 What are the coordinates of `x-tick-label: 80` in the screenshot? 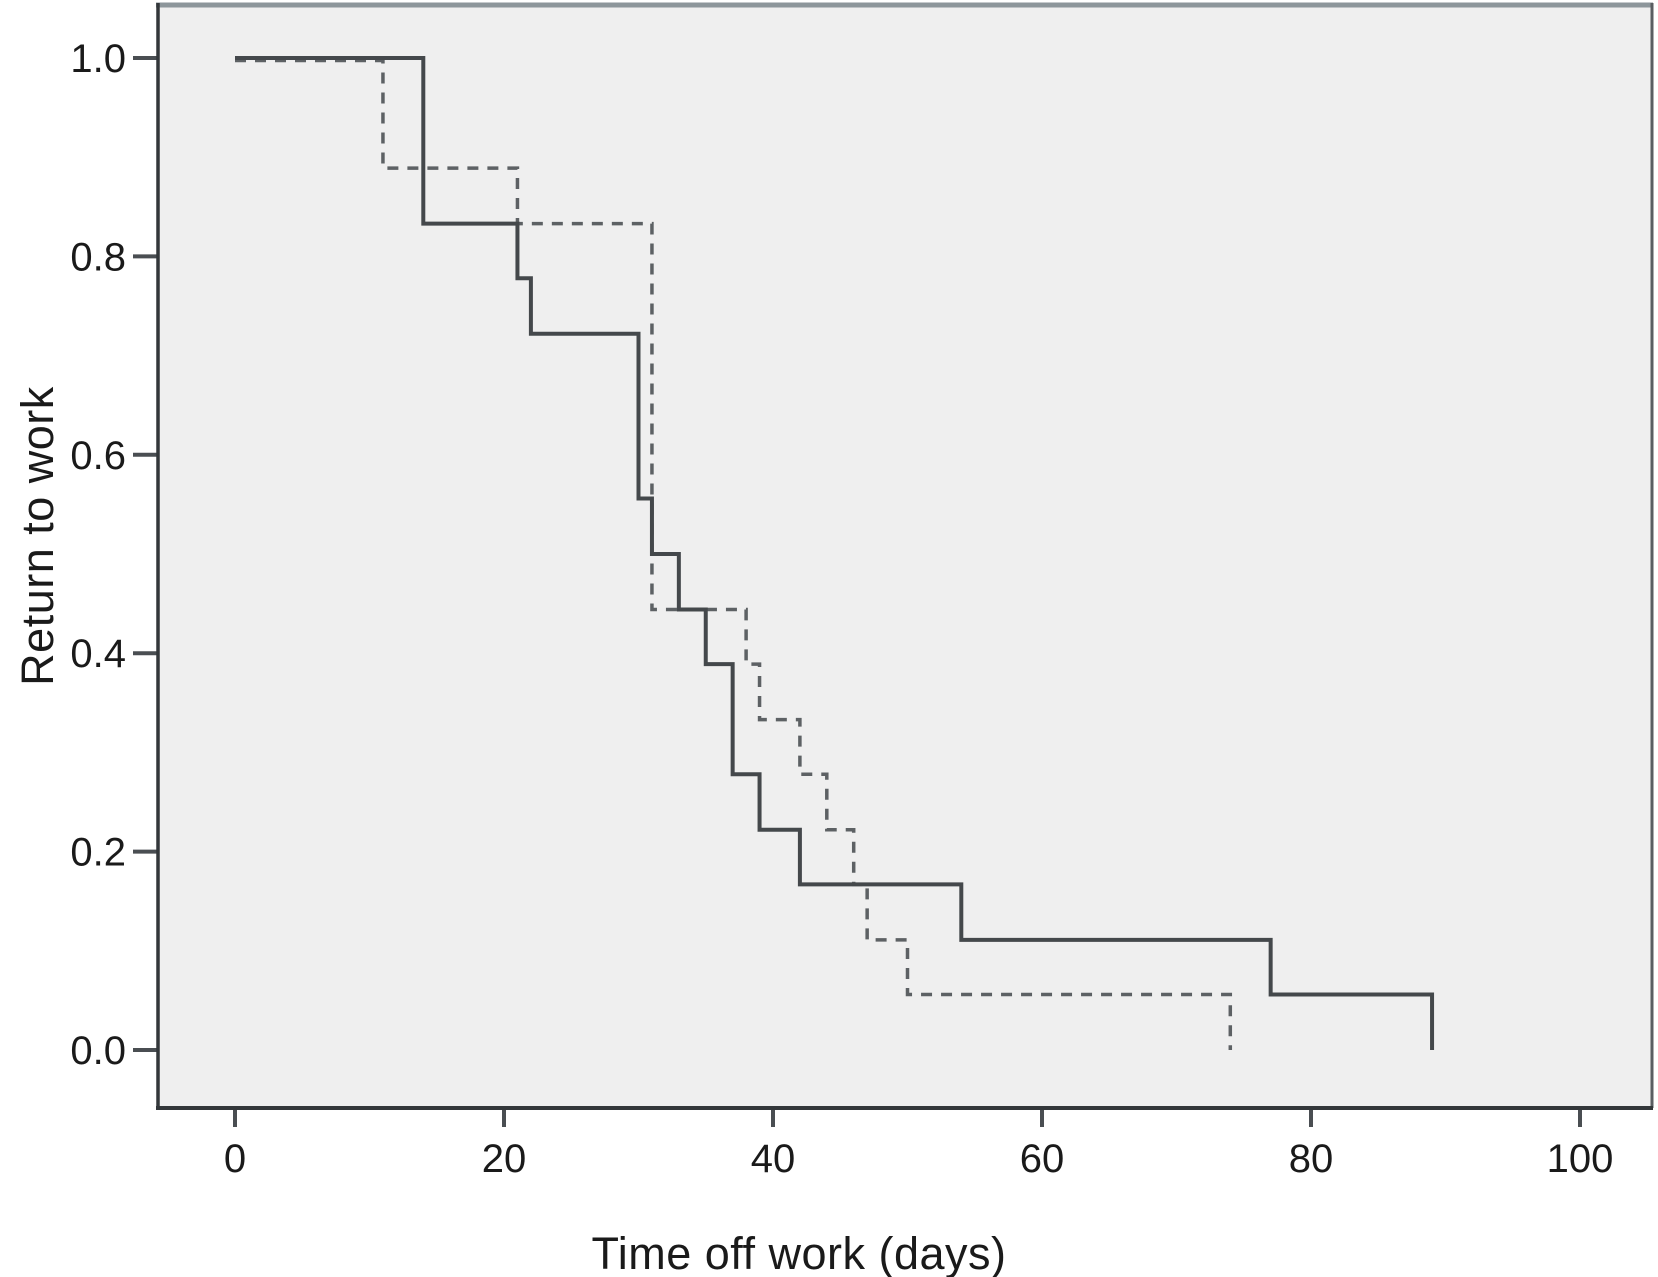 It's located at (1311, 1159).